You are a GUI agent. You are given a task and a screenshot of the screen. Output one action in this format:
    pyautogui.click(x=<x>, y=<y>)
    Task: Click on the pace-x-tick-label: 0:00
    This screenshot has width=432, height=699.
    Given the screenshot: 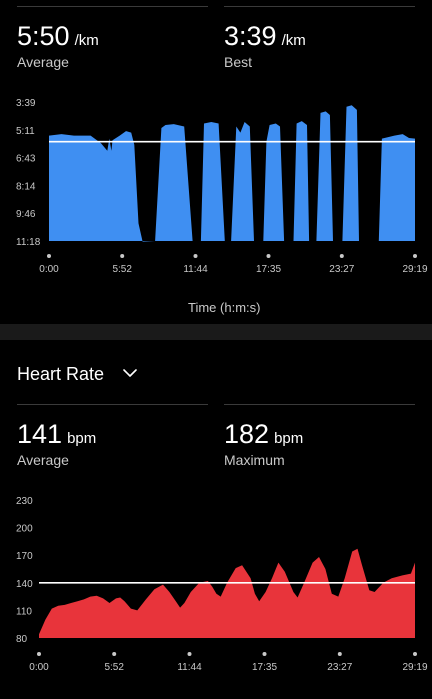 What is the action you would take?
    pyautogui.click(x=49, y=269)
    